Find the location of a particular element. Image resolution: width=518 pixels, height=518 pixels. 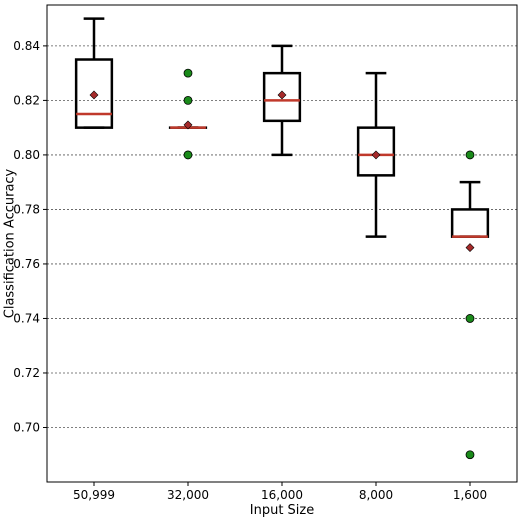

y-axis-label: Classification Accuracy is located at coordinates (10, 243).